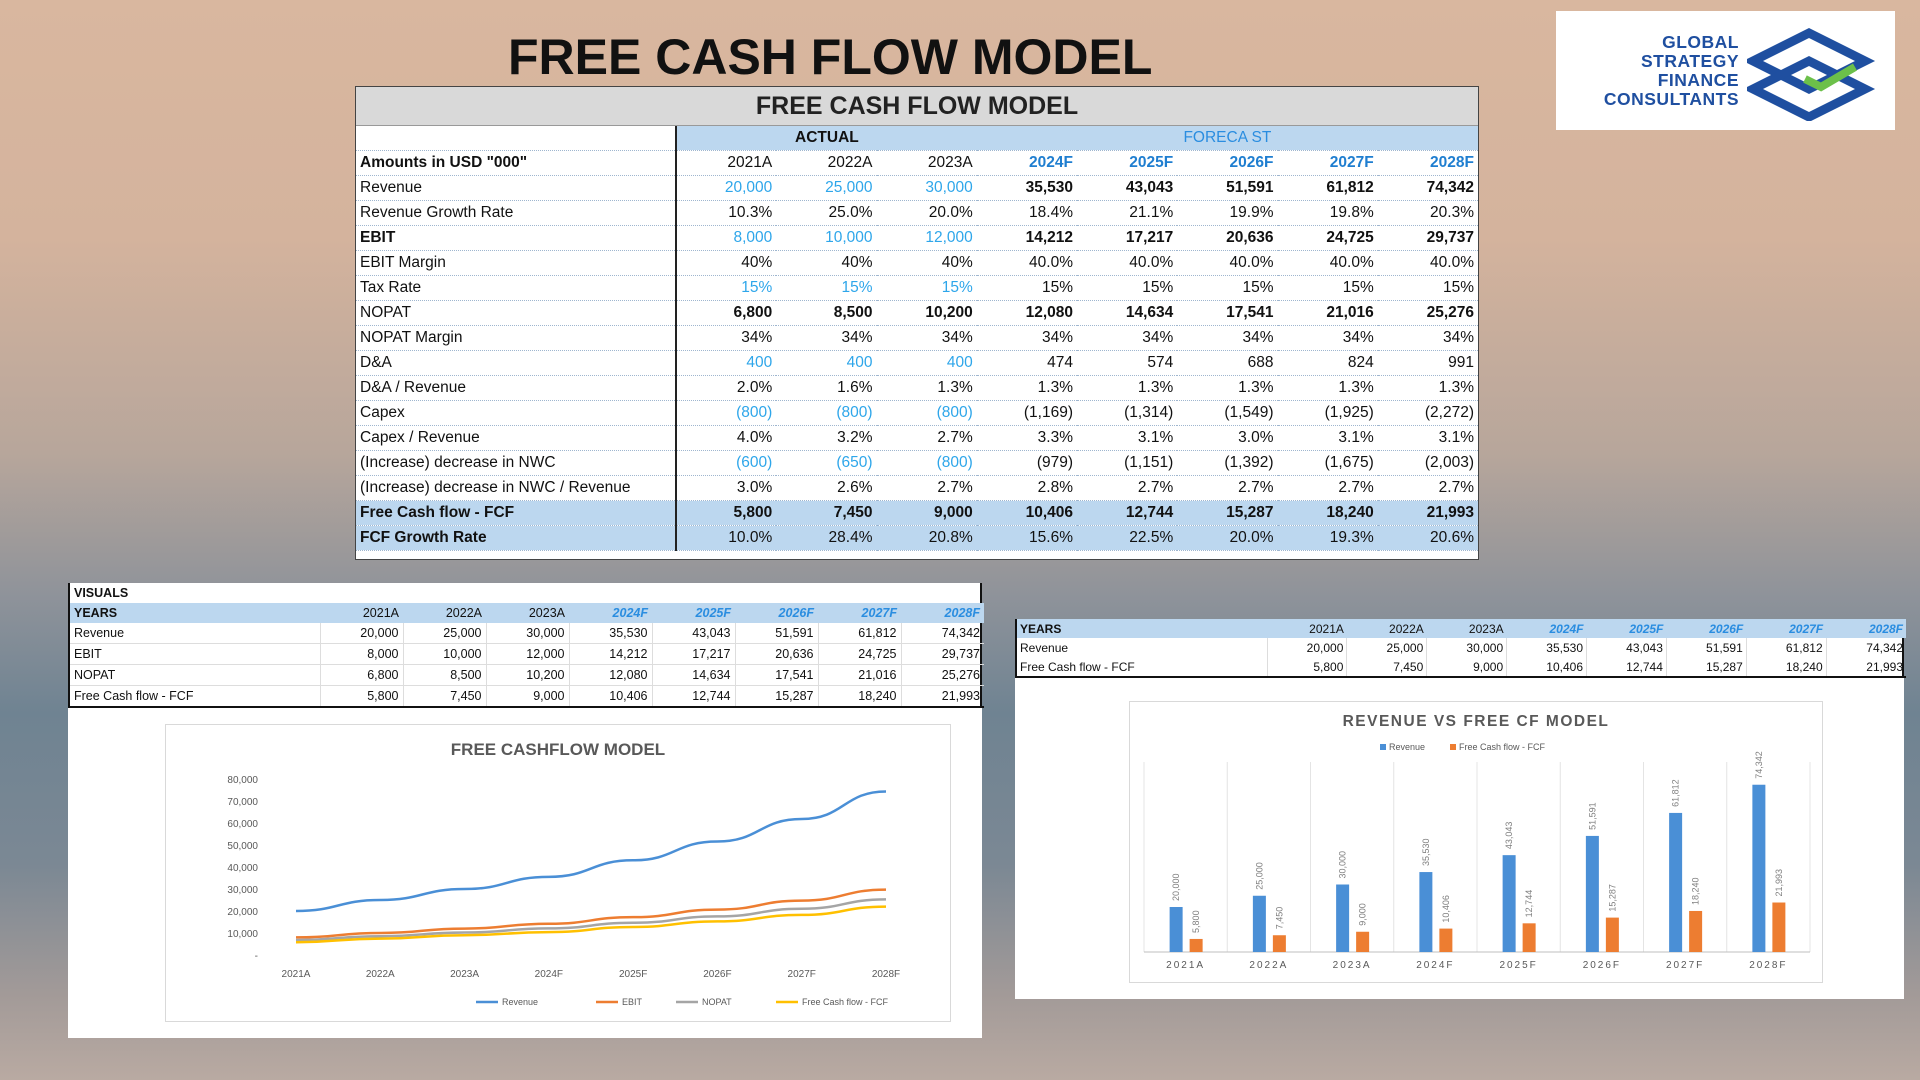  Describe the element at coordinates (444, 613) in the screenshot. I see `year-cell: 2022A` at that location.